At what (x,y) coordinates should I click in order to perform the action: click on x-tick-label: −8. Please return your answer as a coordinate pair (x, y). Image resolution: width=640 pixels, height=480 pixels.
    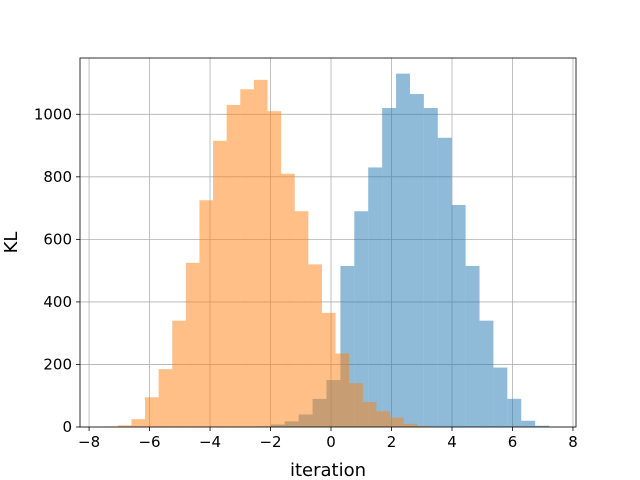
    Looking at the image, I should click on (89, 442).